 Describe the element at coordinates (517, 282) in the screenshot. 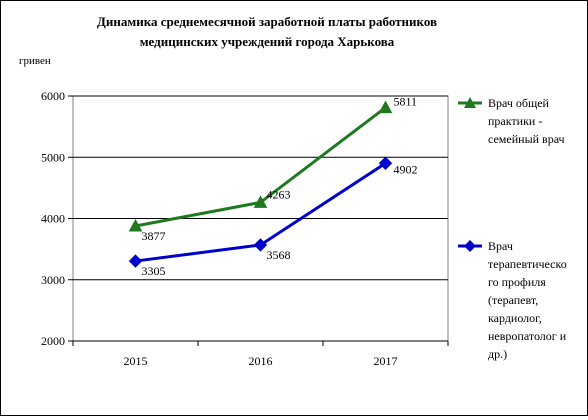

I see `legend-label-line: го профиля` at that location.